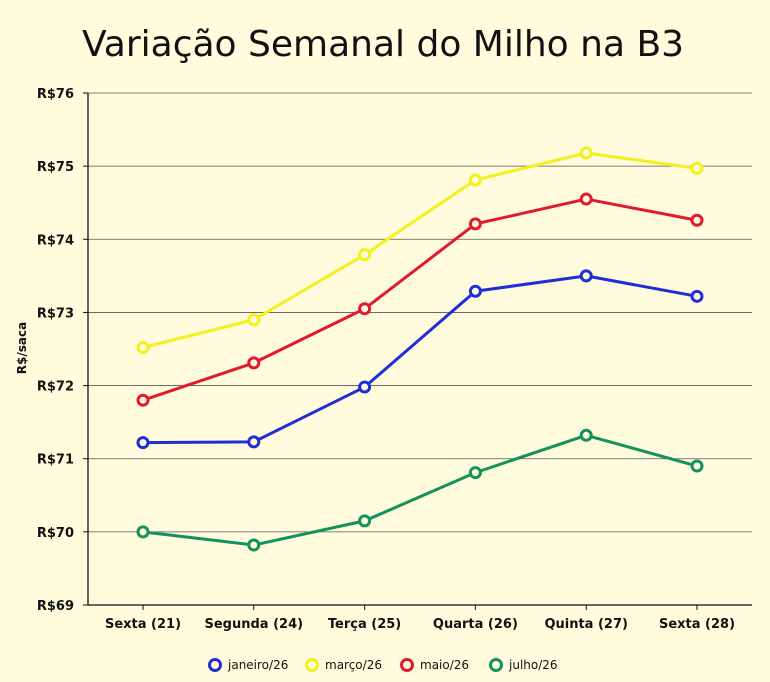 The width and height of the screenshot is (770, 682). I want to click on x-tick-label: Sexta (28), so click(697, 624).